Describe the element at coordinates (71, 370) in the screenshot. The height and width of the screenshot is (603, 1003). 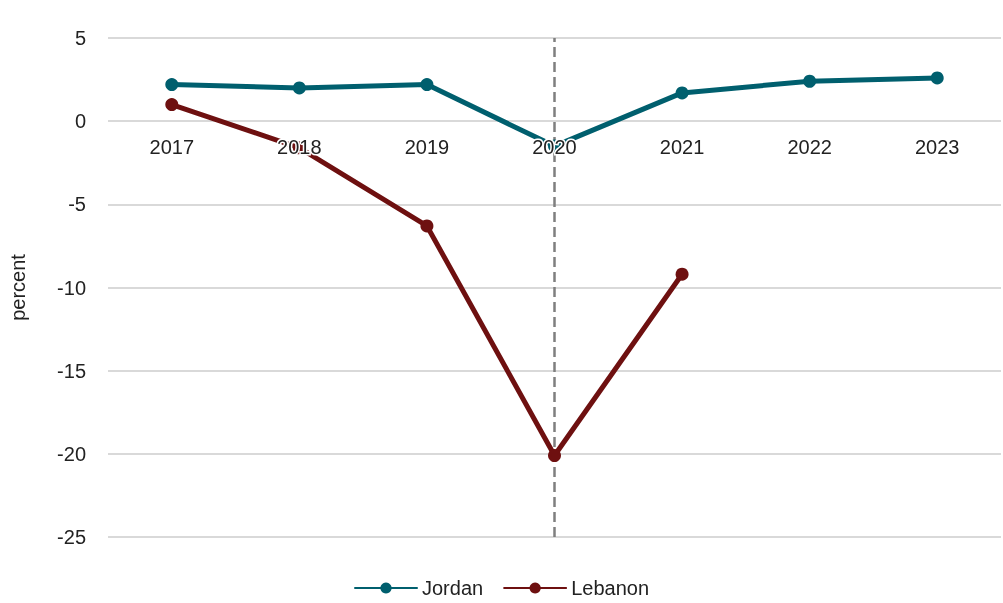
I see `y-tick-label: -15` at that location.